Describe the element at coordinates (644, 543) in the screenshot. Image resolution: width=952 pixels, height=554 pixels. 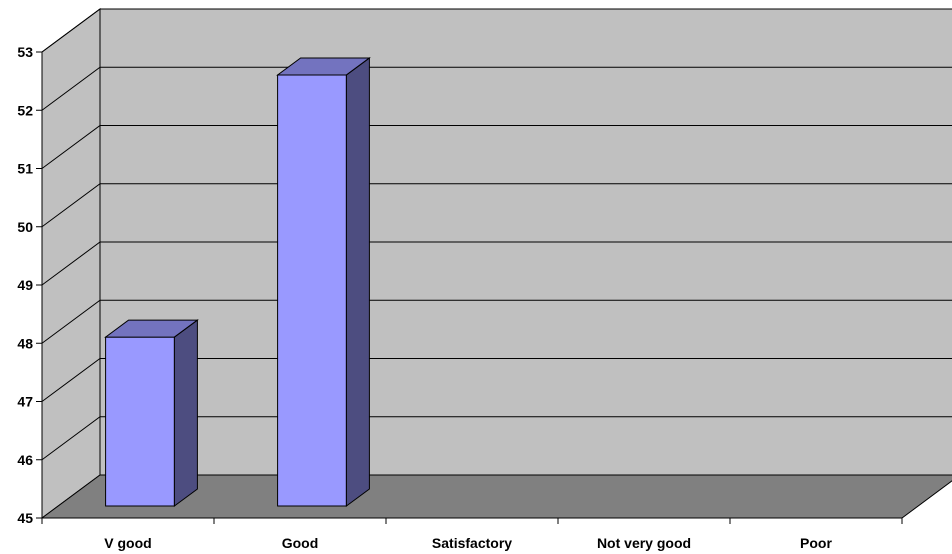
I see `x-tick-label: Not very good` at that location.